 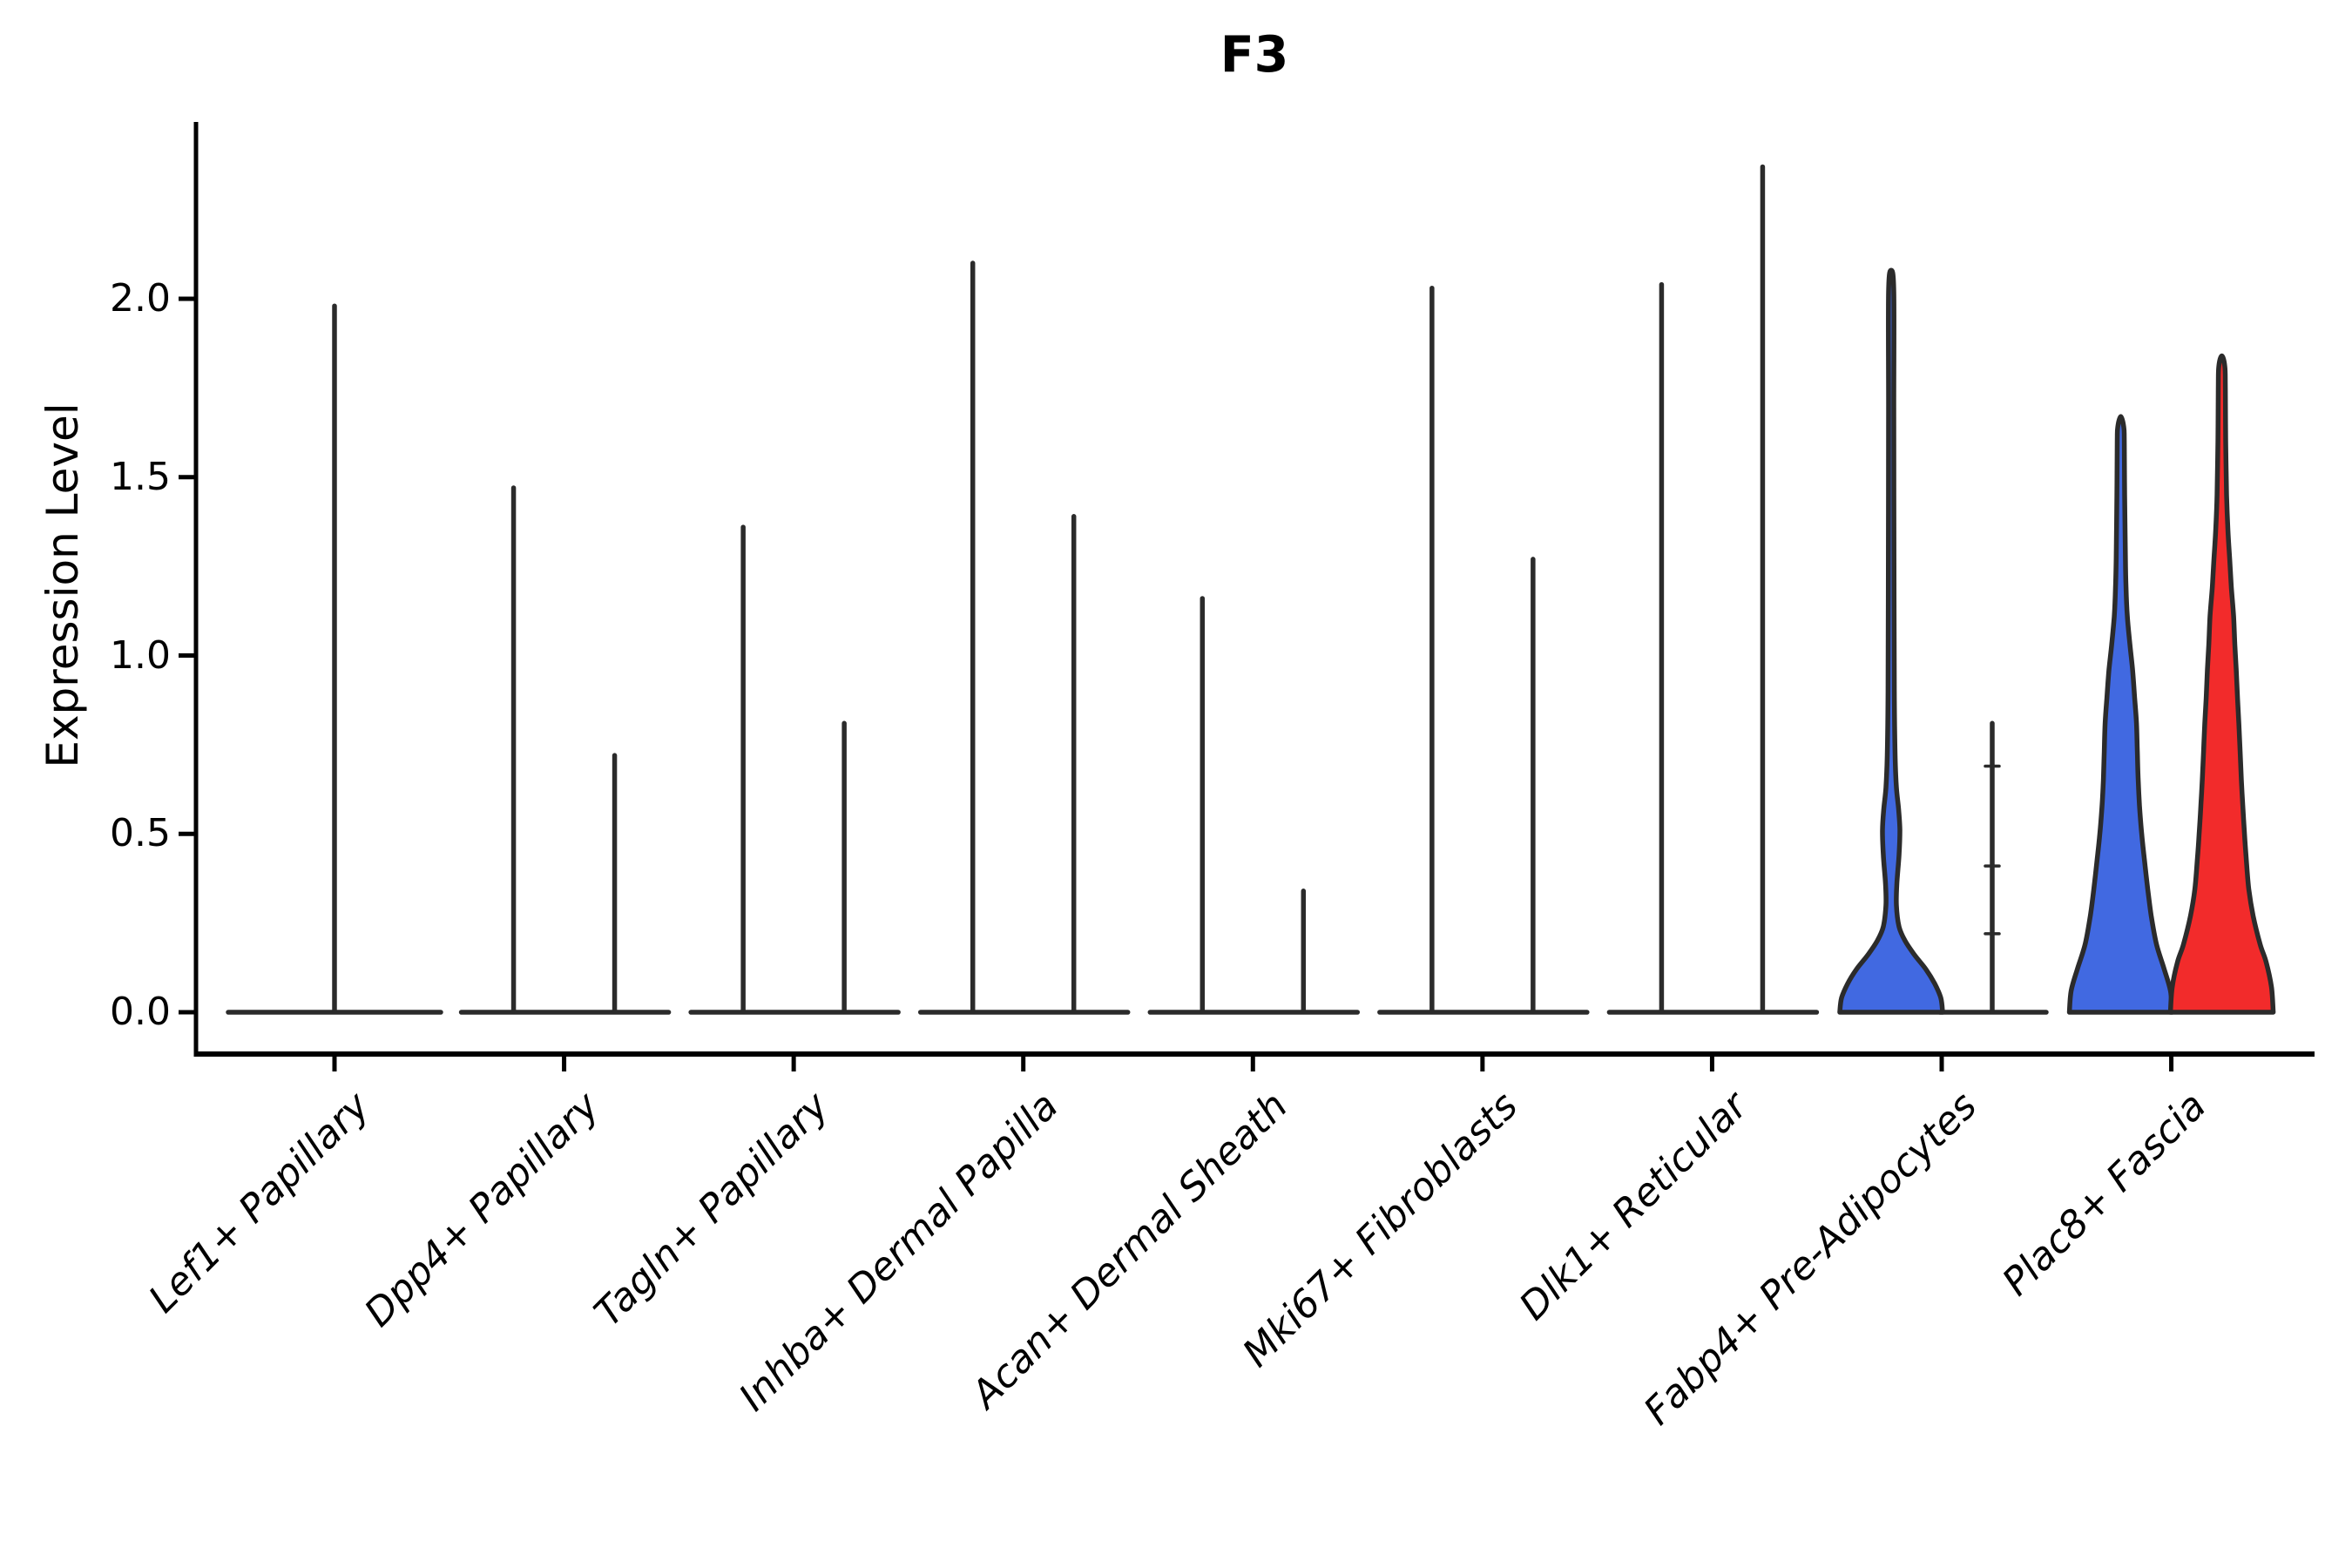 I want to click on violin-plac8-fascia-right, so click(x=2221, y=684).